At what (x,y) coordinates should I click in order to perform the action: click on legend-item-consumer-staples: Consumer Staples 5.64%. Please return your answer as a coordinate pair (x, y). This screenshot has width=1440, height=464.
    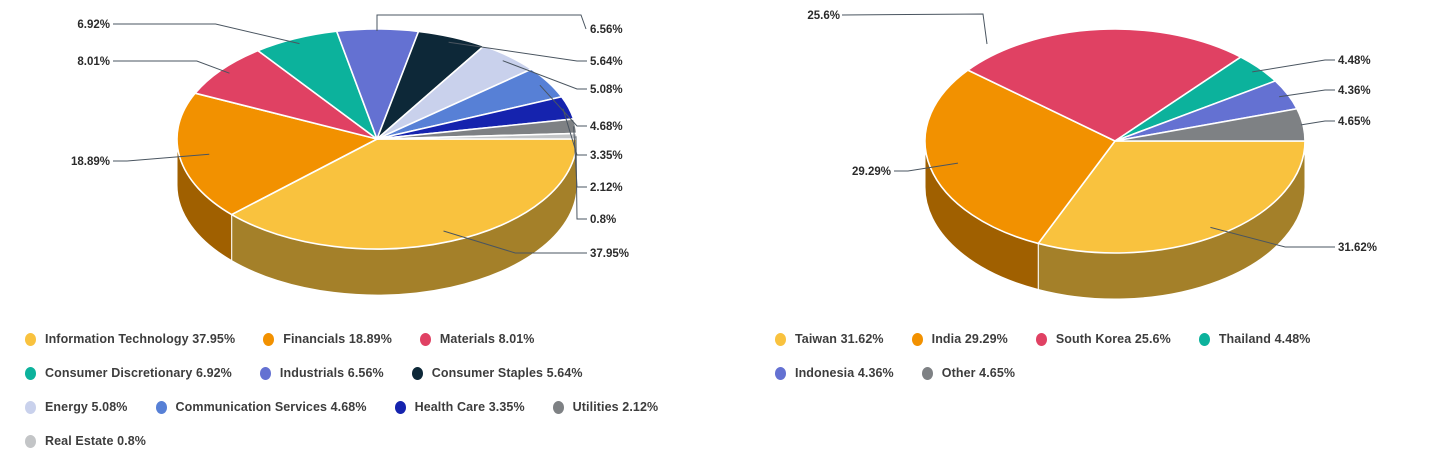
    Looking at the image, I should click on (497, 373).